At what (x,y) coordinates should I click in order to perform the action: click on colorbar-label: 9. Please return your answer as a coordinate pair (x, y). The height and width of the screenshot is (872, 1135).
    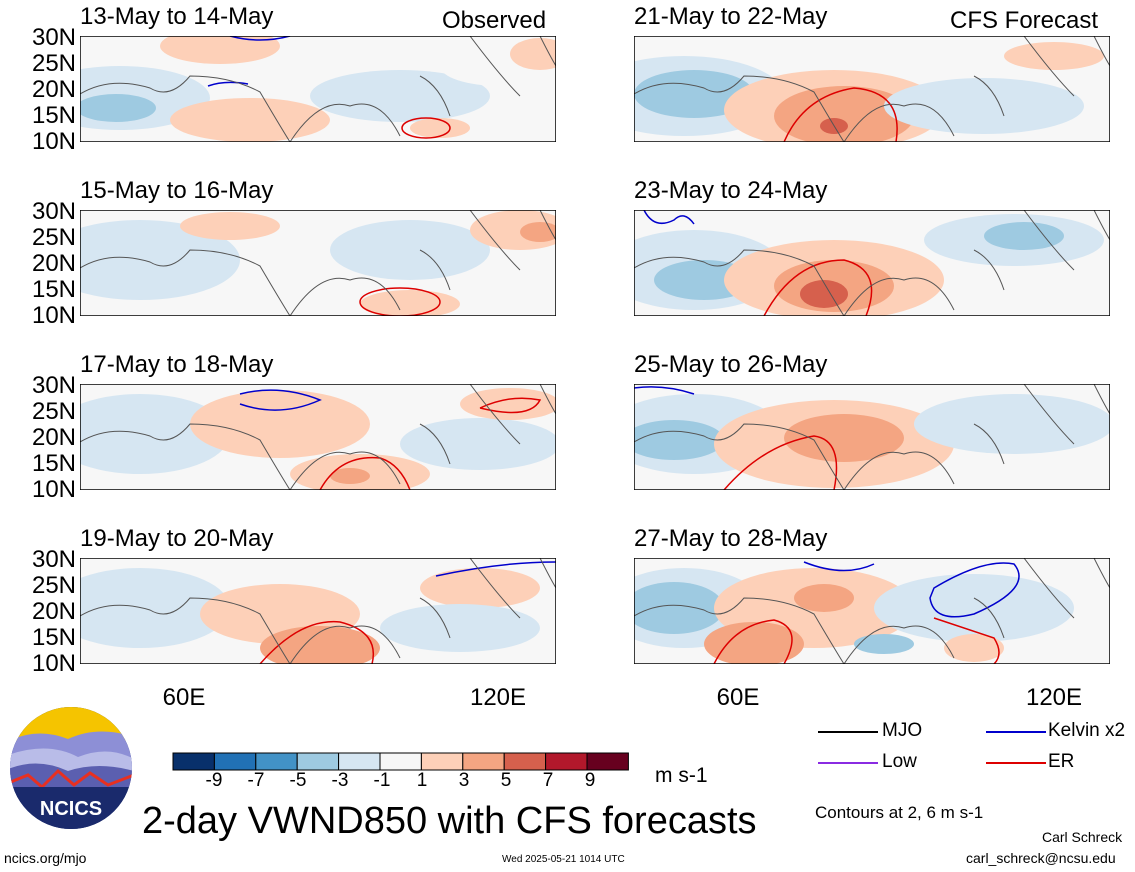
    Looking at the image, I should click on (590, 780).